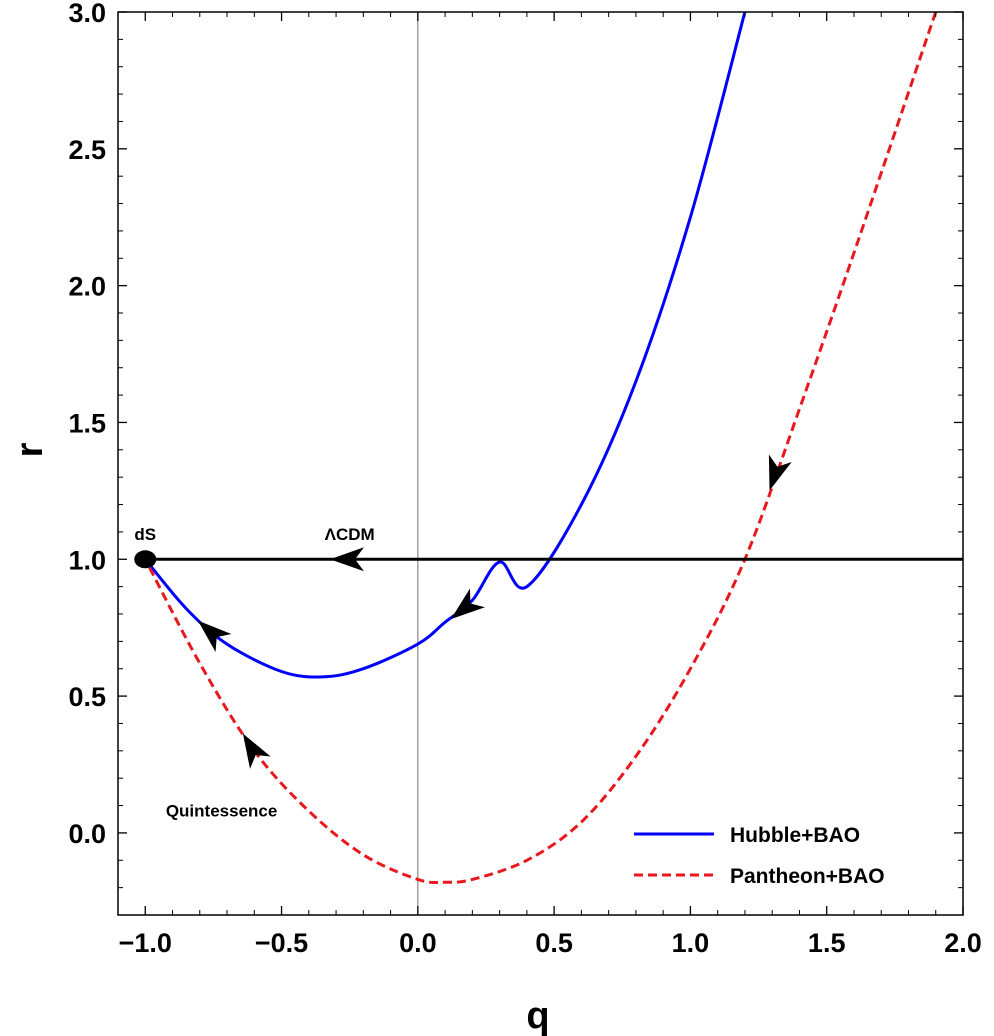 Image resolution: width=994 pixels, height=1036 pixels. What do you see at coordinates (827, 943) in the screenshot?
I see `x-tick-label: 1.5` at bounding box center [827, 943].